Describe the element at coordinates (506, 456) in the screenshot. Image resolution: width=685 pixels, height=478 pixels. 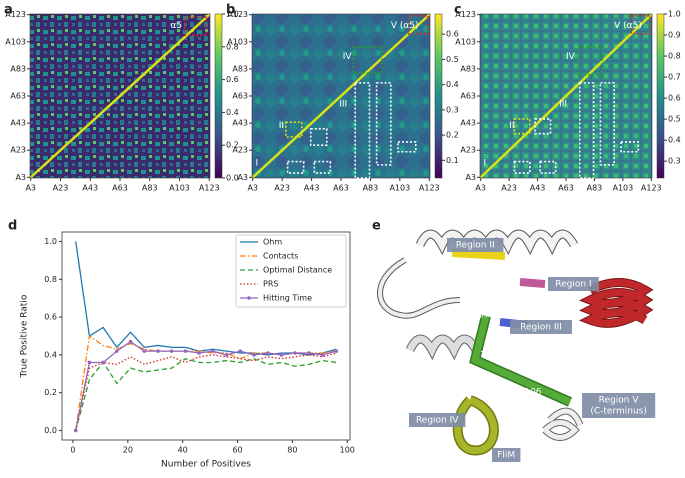
I see `structure-label: FliM` at that location.